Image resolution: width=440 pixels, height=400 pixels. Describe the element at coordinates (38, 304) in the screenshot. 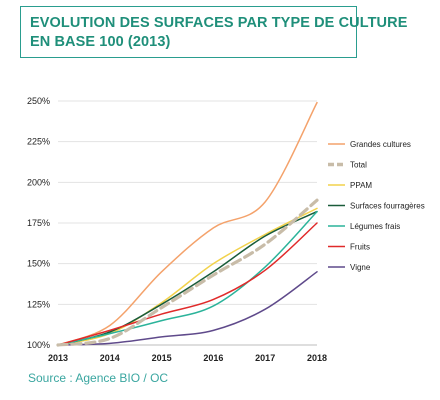

I see `y-tick-label: 125%` at that location.